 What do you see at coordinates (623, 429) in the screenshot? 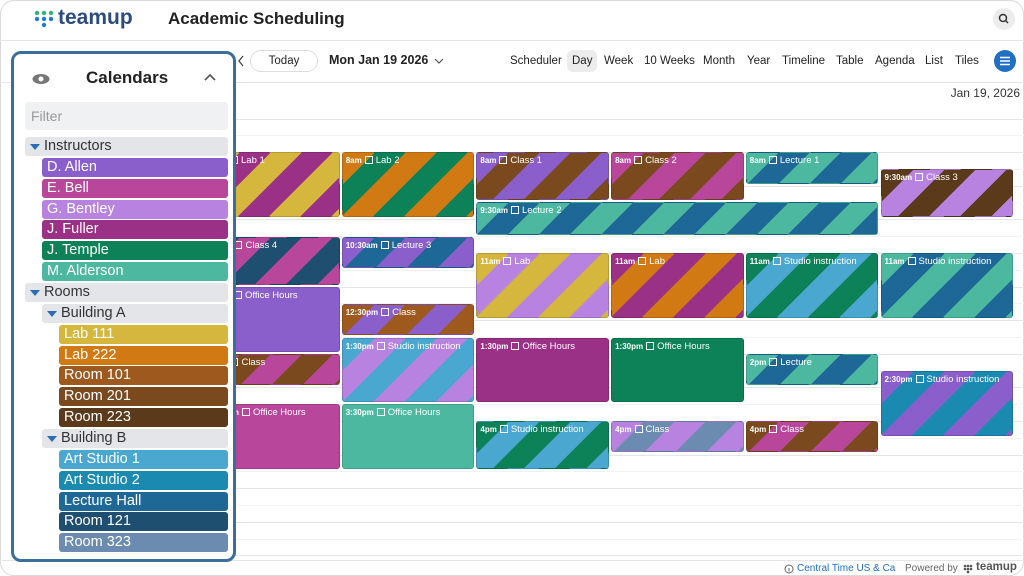
I see `event-time: 4pm` at bounding box center [623, 429].